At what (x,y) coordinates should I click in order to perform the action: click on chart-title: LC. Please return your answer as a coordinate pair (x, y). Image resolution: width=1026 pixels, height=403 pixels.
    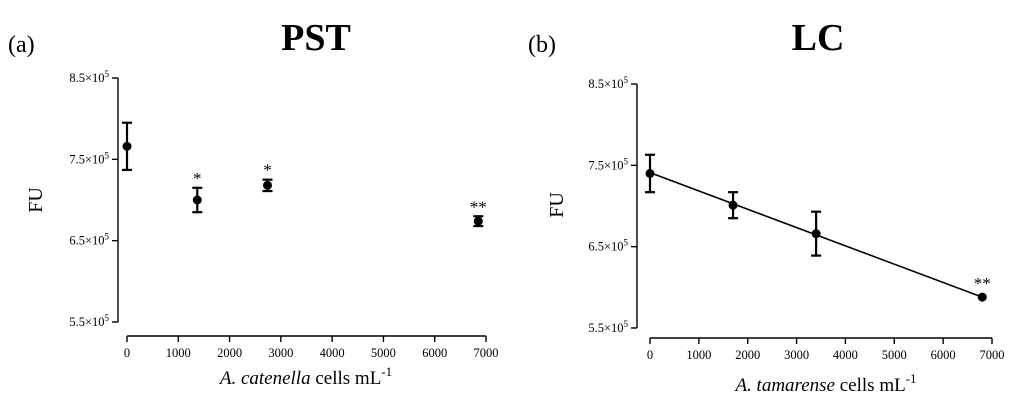
    Looking at the image, I should click on (818, 38).